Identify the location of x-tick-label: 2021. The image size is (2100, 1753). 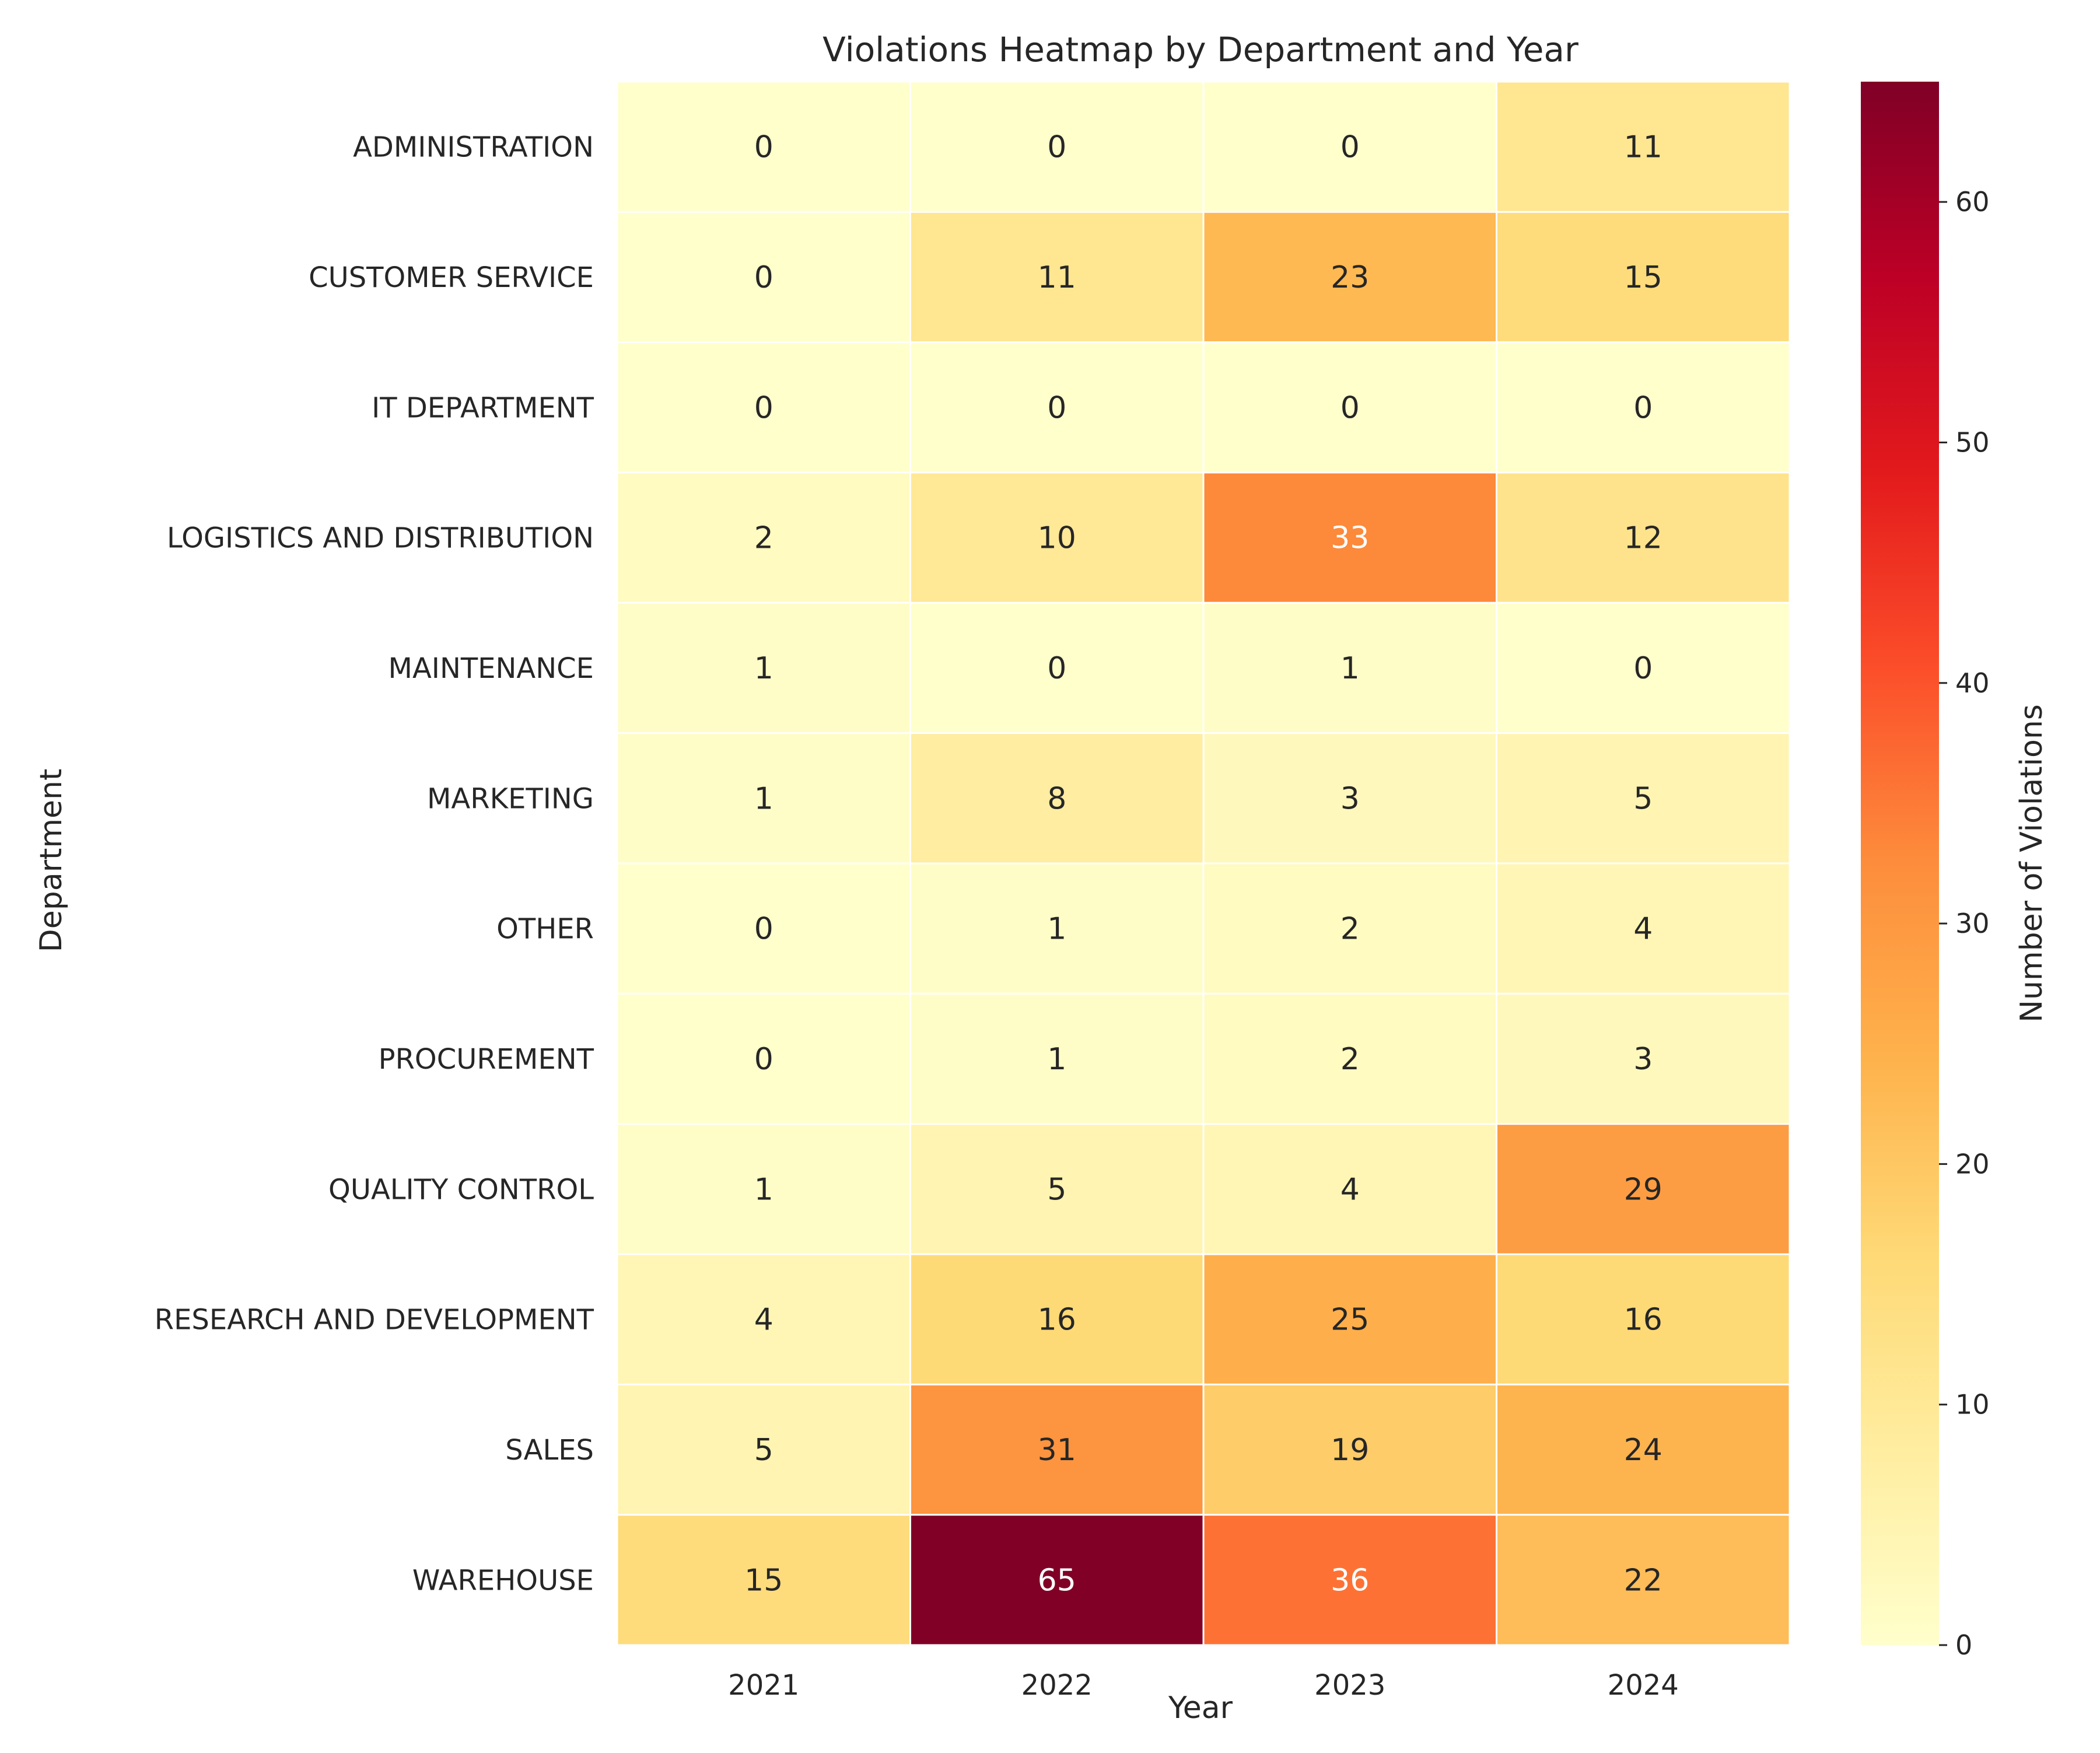
(764, 1685).